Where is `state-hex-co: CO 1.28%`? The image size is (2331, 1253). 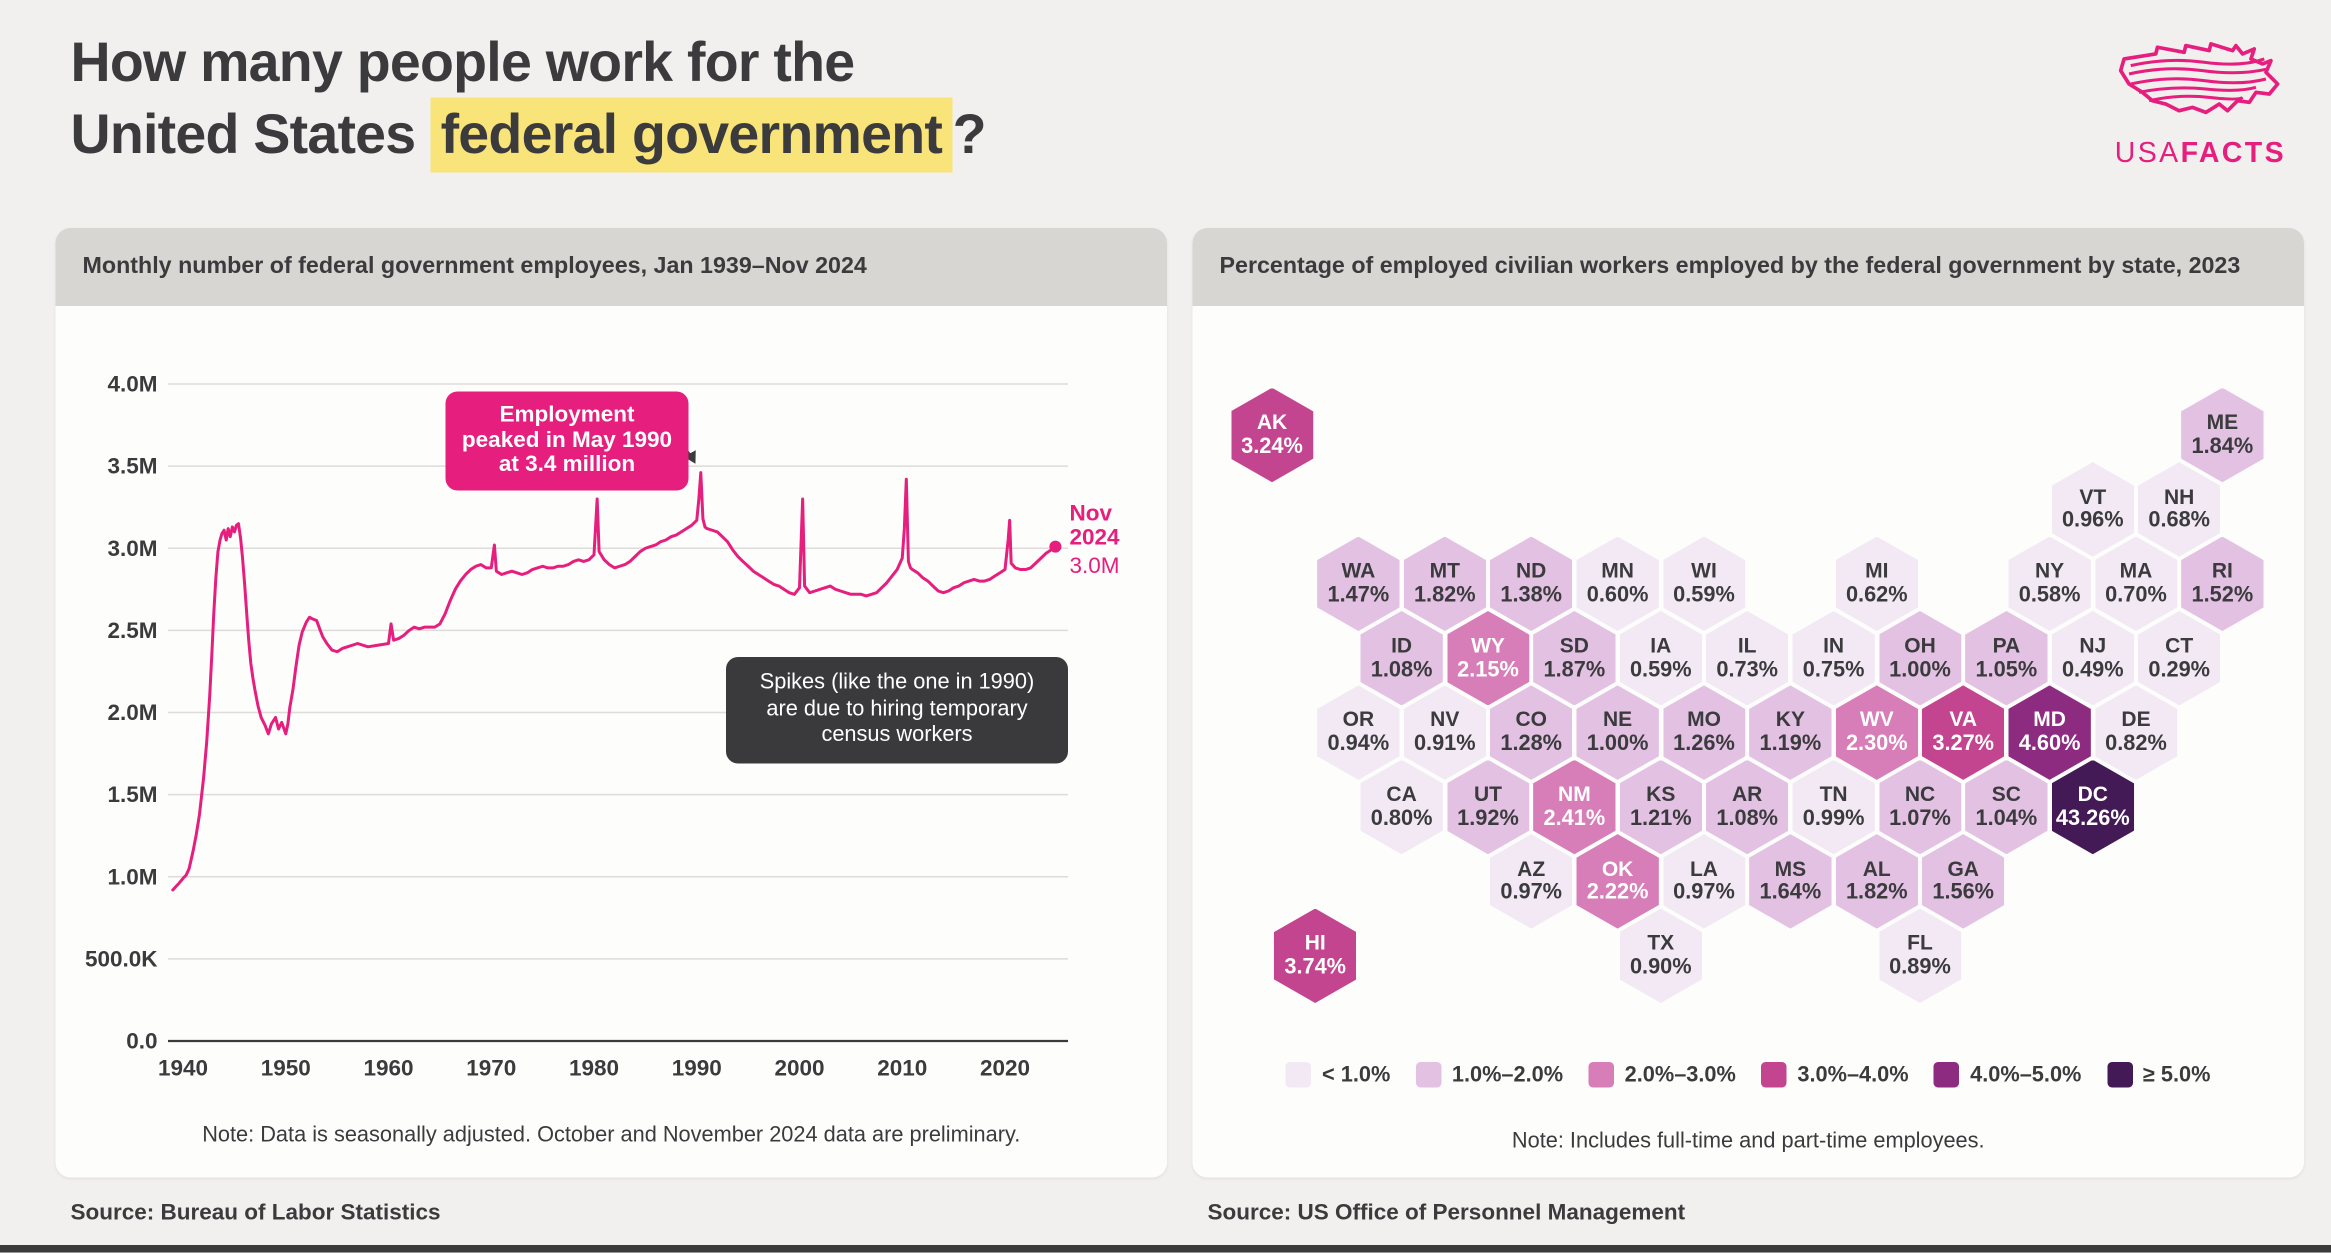
state-hex-co: CO 1.28% is located at coordinates (1531, 732).